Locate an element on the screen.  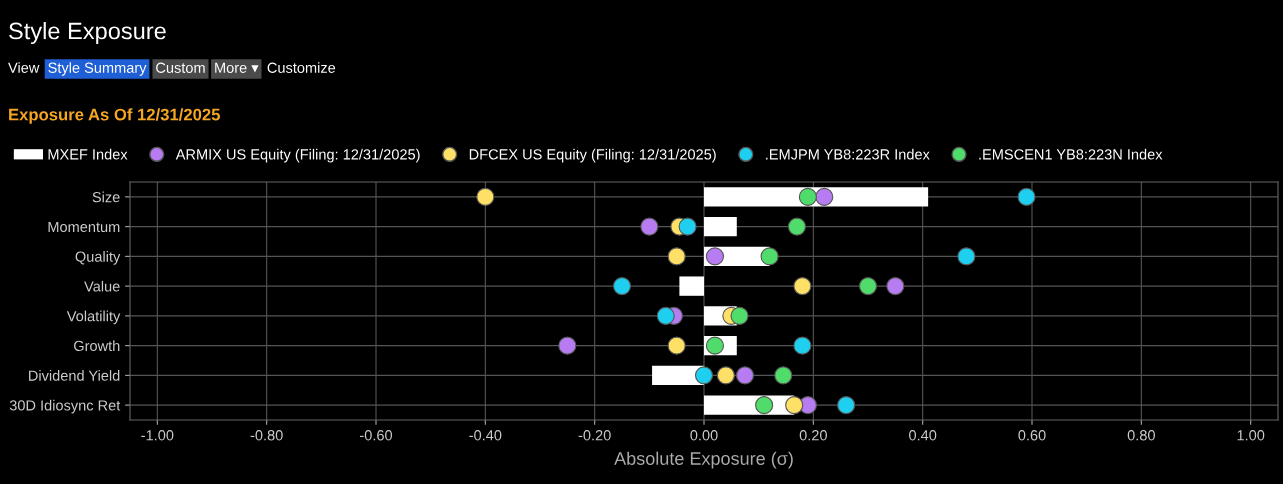
y-tick-label: Momentum is located at coordinates (84, 227).